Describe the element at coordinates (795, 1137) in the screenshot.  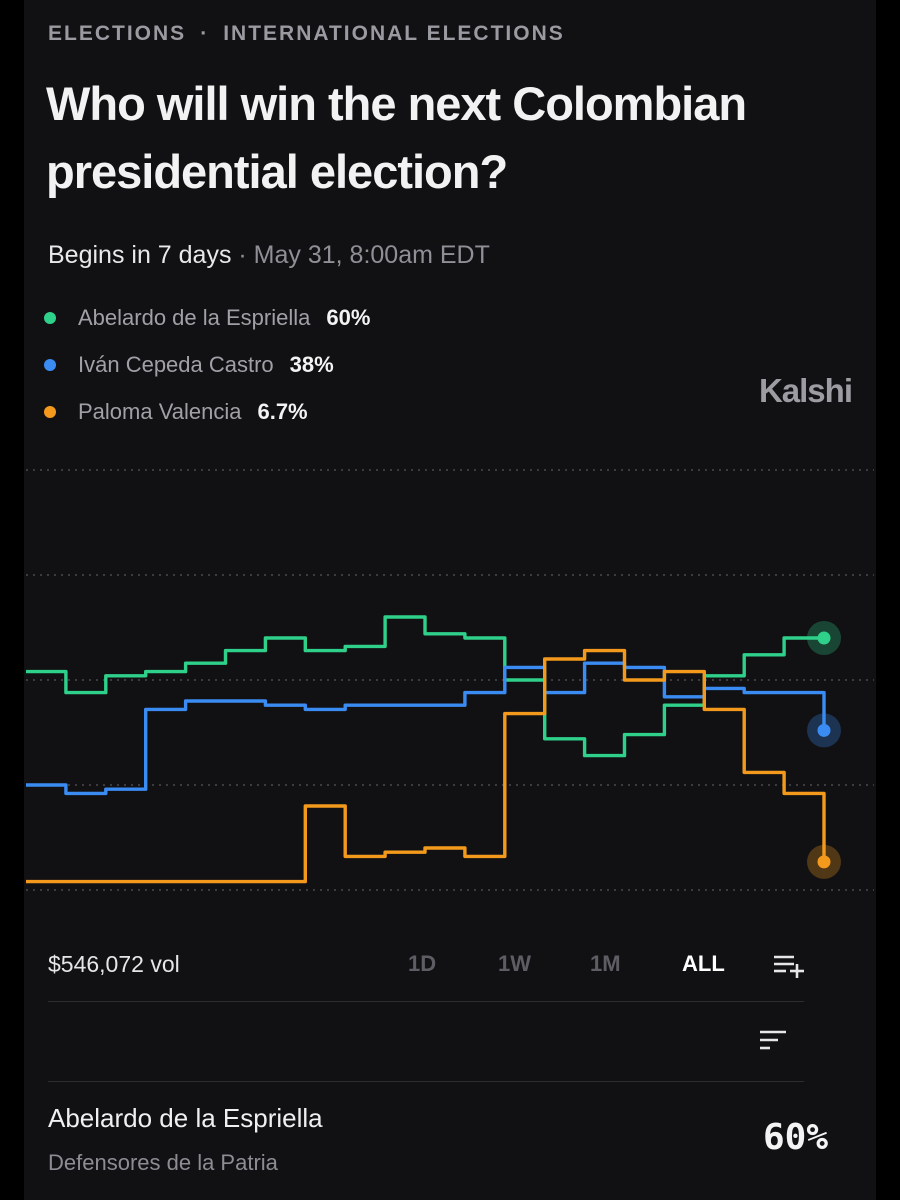
I see `outcome-probability: 60%` at that location.